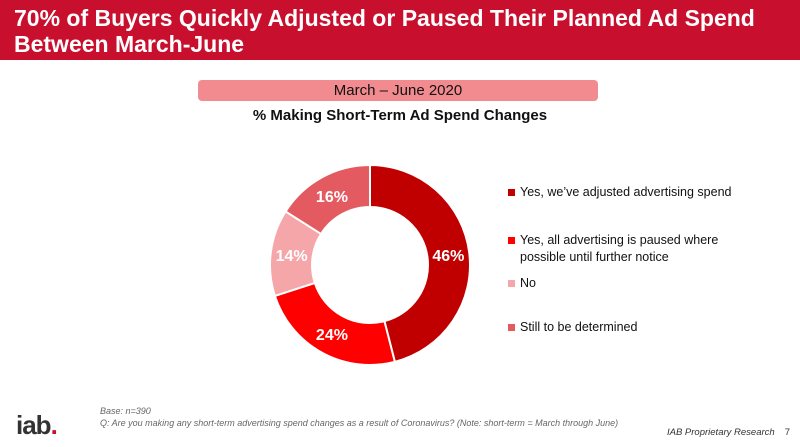 This screenshot has width=800, height=447. What do you see at coordinates (398, 90) in the screenshot?
I see `period-label: March – June 2020` at bounding box center [398, 90].